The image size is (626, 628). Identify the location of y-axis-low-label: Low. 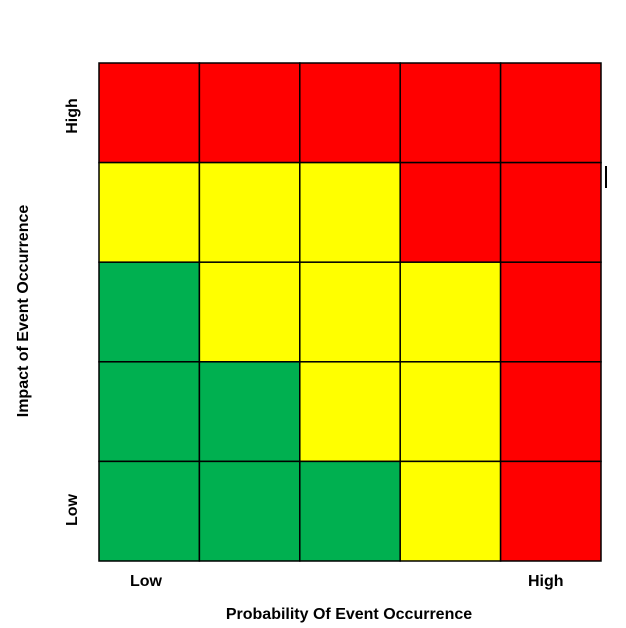
(72, 509).